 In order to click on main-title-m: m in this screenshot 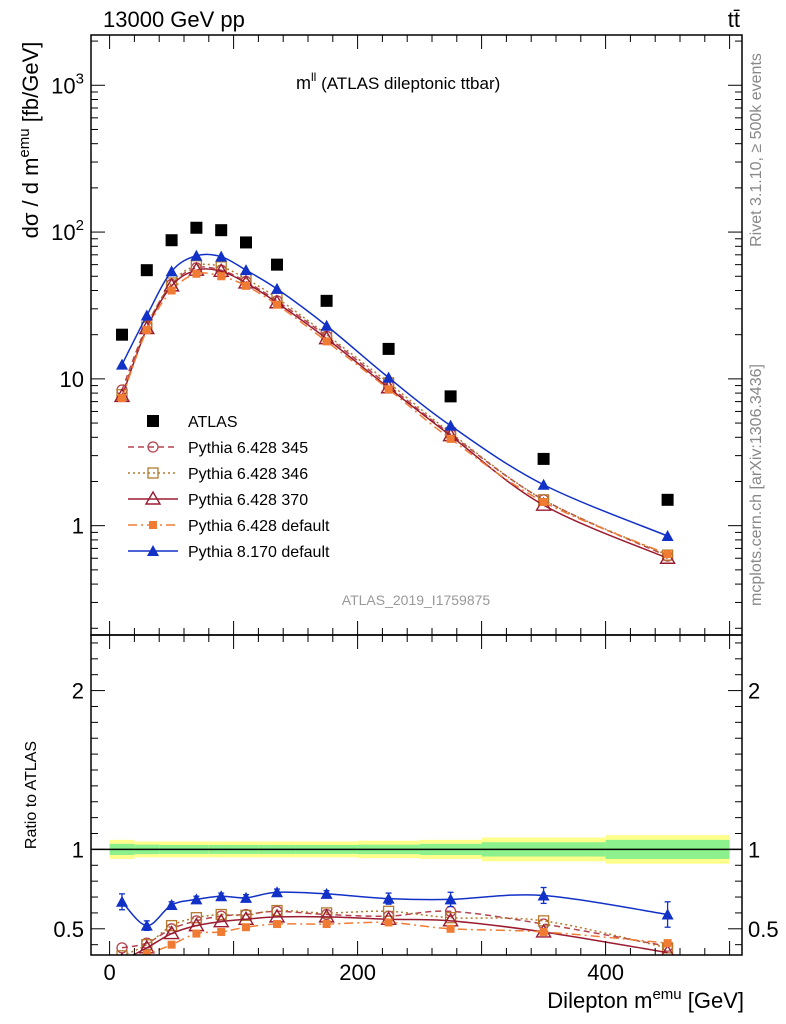, I will do `click(303, 83)`.